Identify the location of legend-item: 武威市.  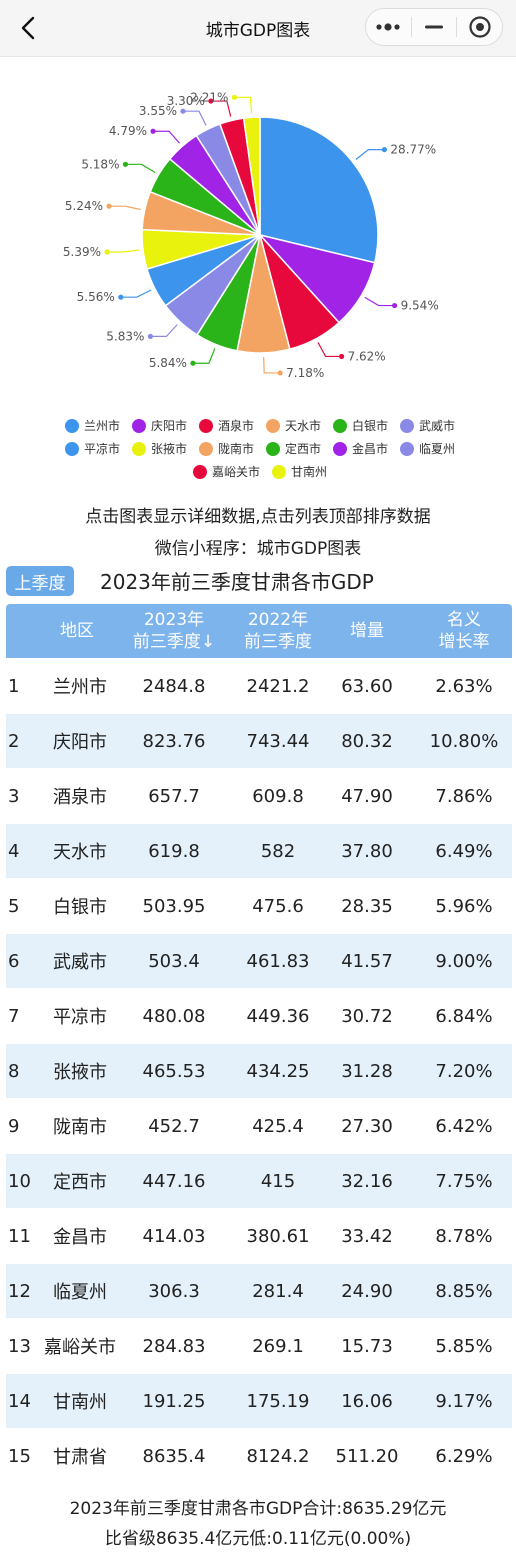
(427, 425).